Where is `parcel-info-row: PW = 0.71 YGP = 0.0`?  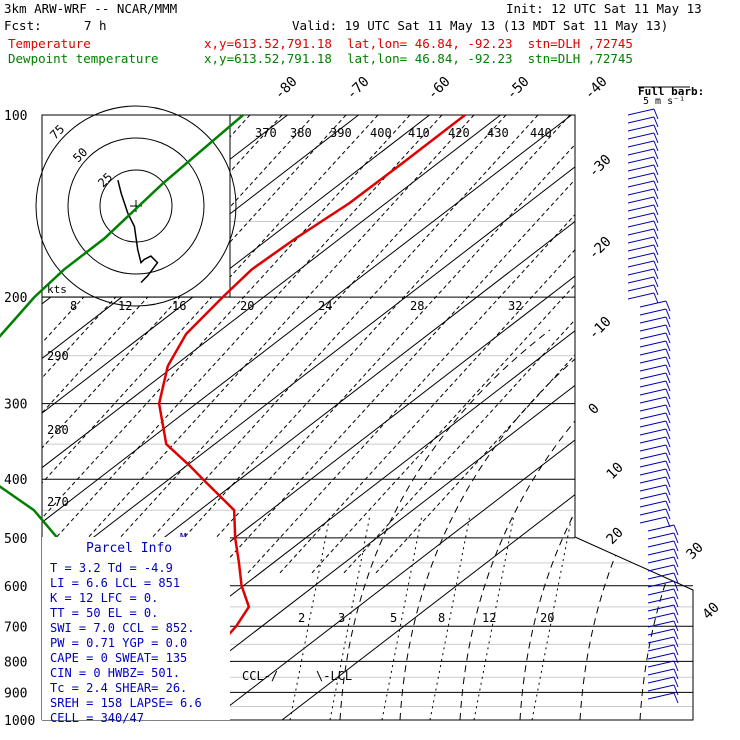
parcel-info-row: PW = 0.71 YGP = 0.0 is located at coordinates (118, 643).